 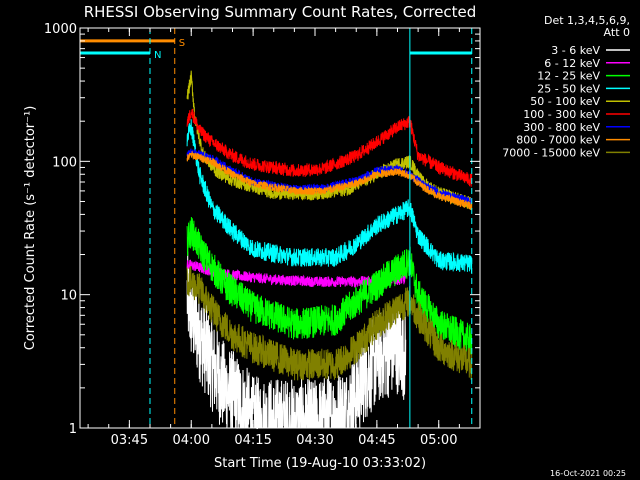 What do you see at coordinates (68, 296) in the screenshot?
I see `y-tick-label-2: 10` at bounding box center [68, 296].